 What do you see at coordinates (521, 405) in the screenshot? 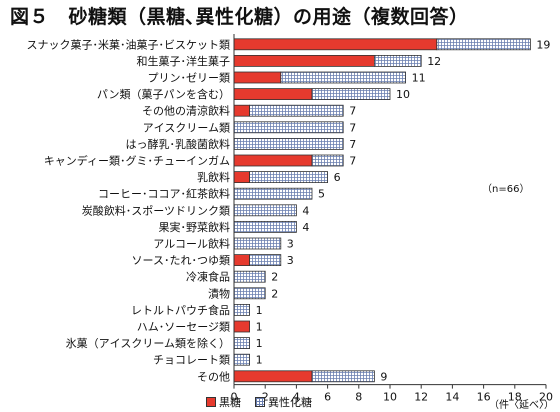
I see `unit-label: （件〈延べ〉）` at bounding box center [521, 405].